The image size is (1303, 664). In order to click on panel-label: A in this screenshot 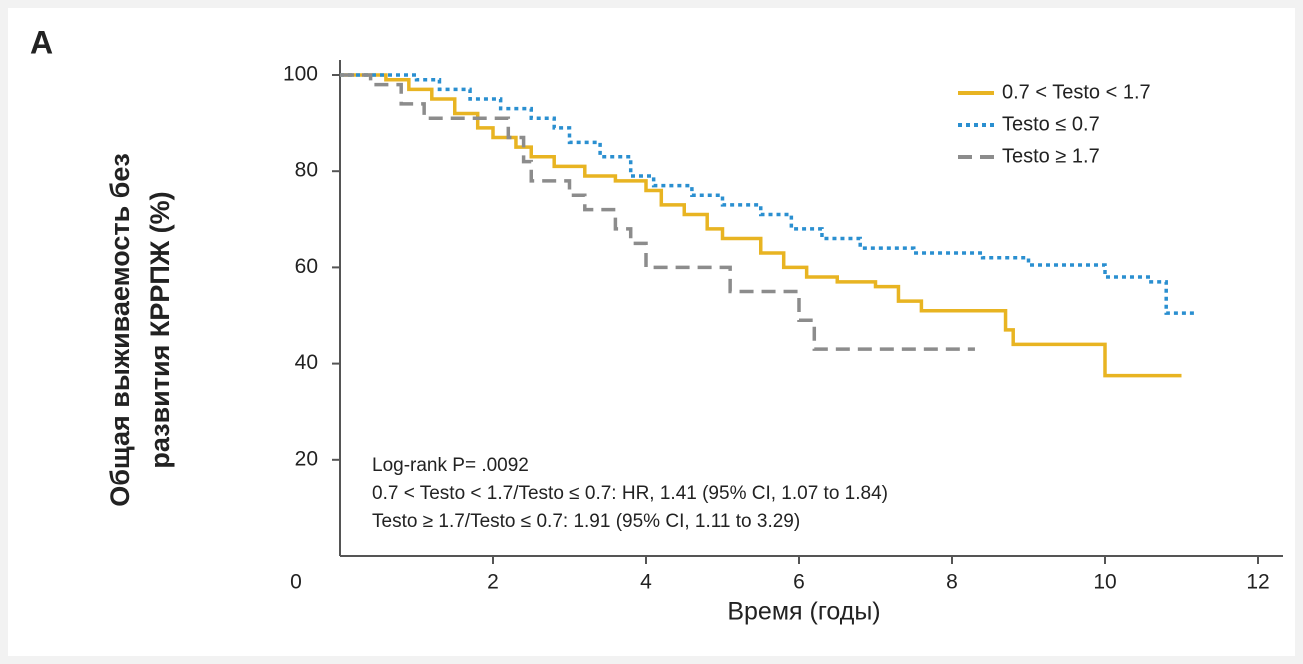, I will do `click(41, 42)`.